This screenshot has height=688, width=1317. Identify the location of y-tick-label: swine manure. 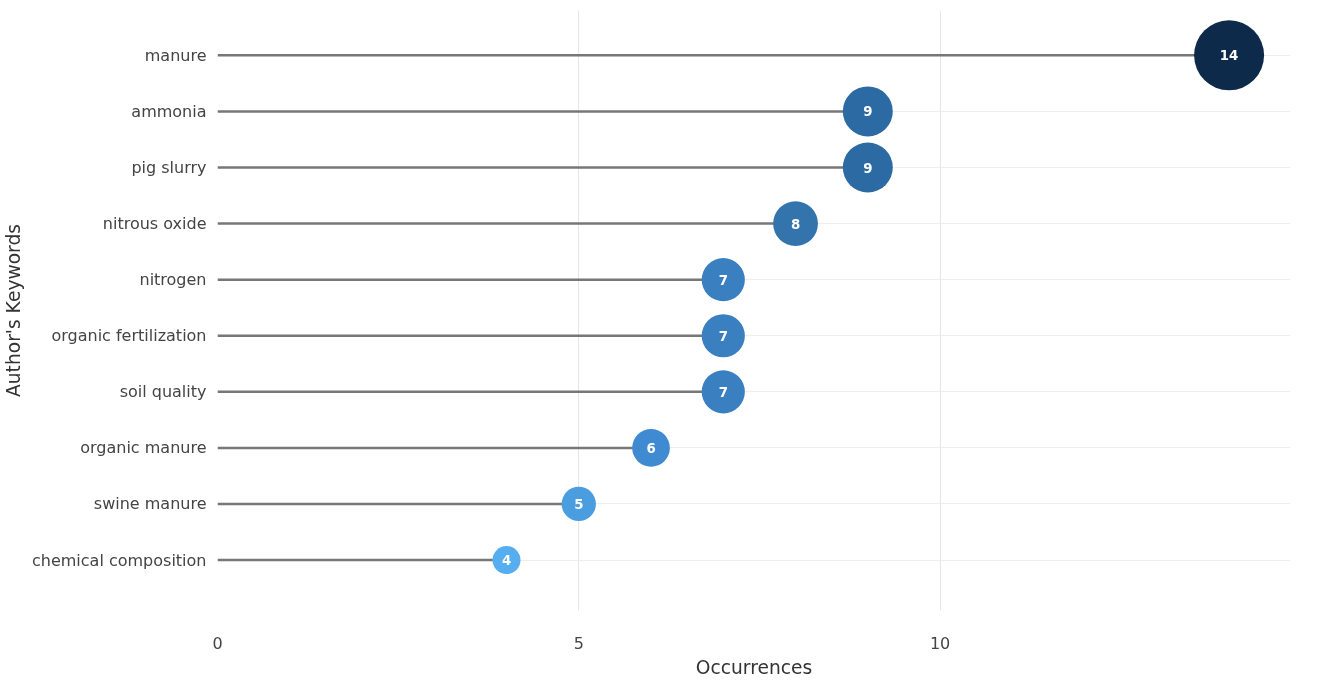
(150, 504).